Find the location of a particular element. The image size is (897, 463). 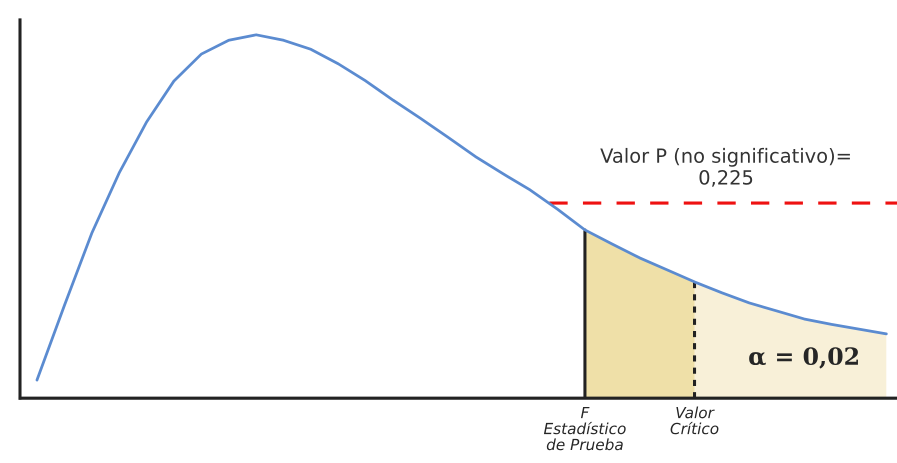

x-tick-label: F Estadístico de Prueba is located at coordinates (585, 428).